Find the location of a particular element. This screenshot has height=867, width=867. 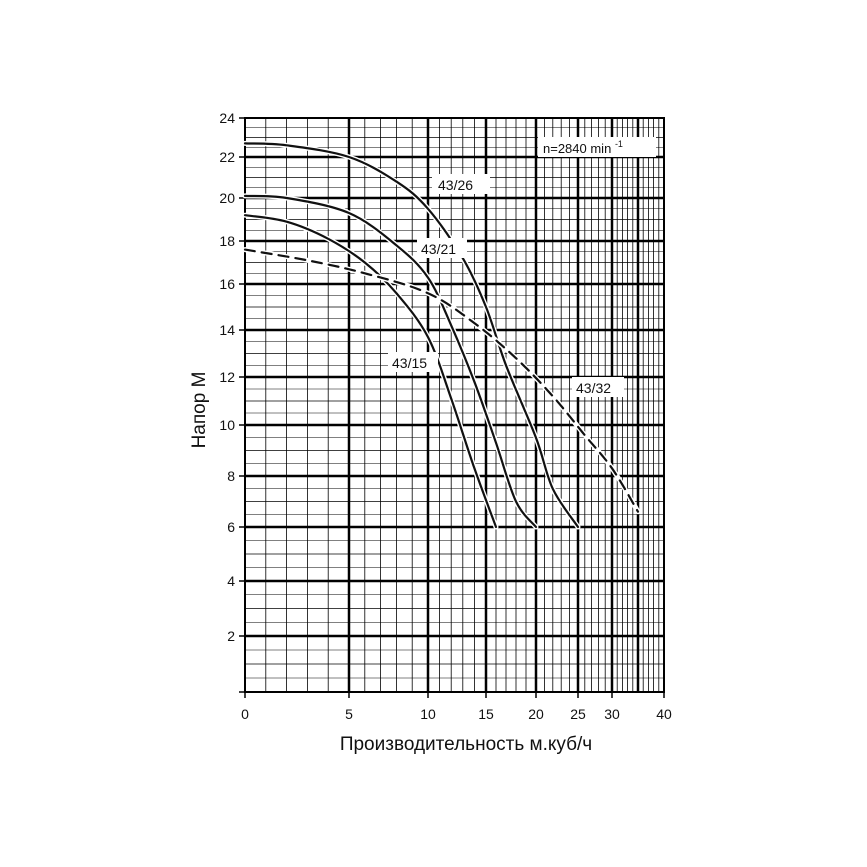

curve-label-43-21-text: 43/21 is located at coordinates (438, 249).